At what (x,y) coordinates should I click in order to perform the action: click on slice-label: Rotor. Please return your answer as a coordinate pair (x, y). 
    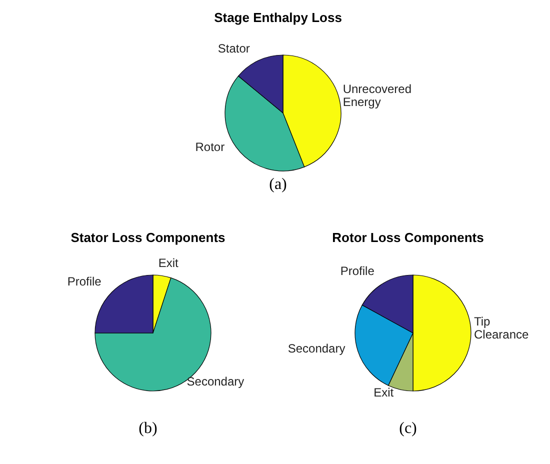
    Looking at the image, I should click on (210, 147).